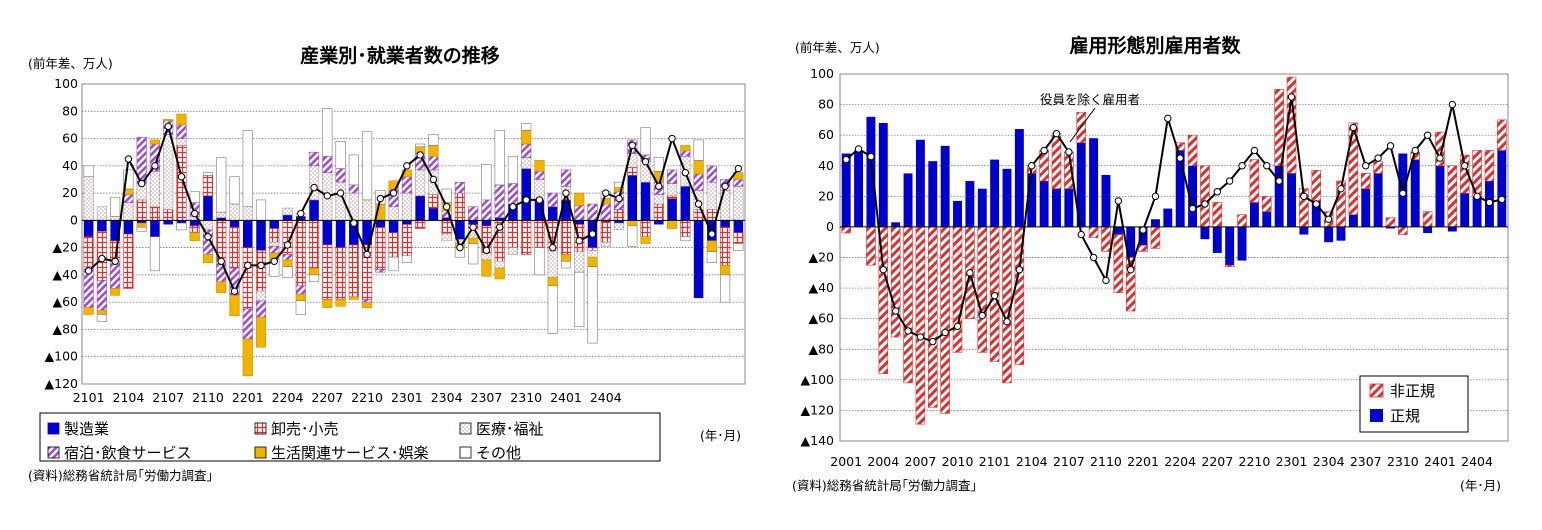 Image resolution: width=1542 pixels, height=530 pixels. Describe the element at coordinates (510, 429) in the screenshot. I see `chart1-legend-label: 医療･福祉` at that location.